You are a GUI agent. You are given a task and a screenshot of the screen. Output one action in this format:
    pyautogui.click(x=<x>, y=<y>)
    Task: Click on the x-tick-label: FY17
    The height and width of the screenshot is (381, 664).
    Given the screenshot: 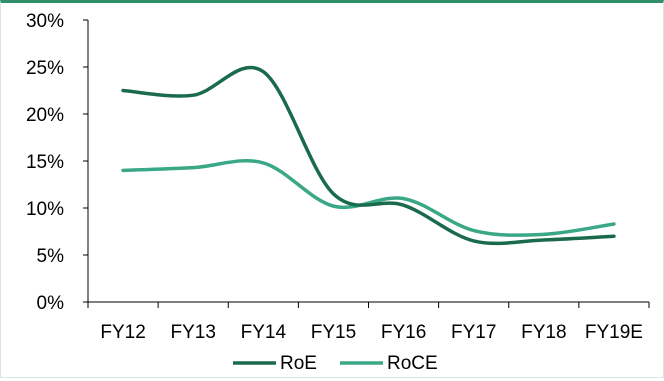 What is the action you would take?
    pyautogui.click(x=473, y=332)
    